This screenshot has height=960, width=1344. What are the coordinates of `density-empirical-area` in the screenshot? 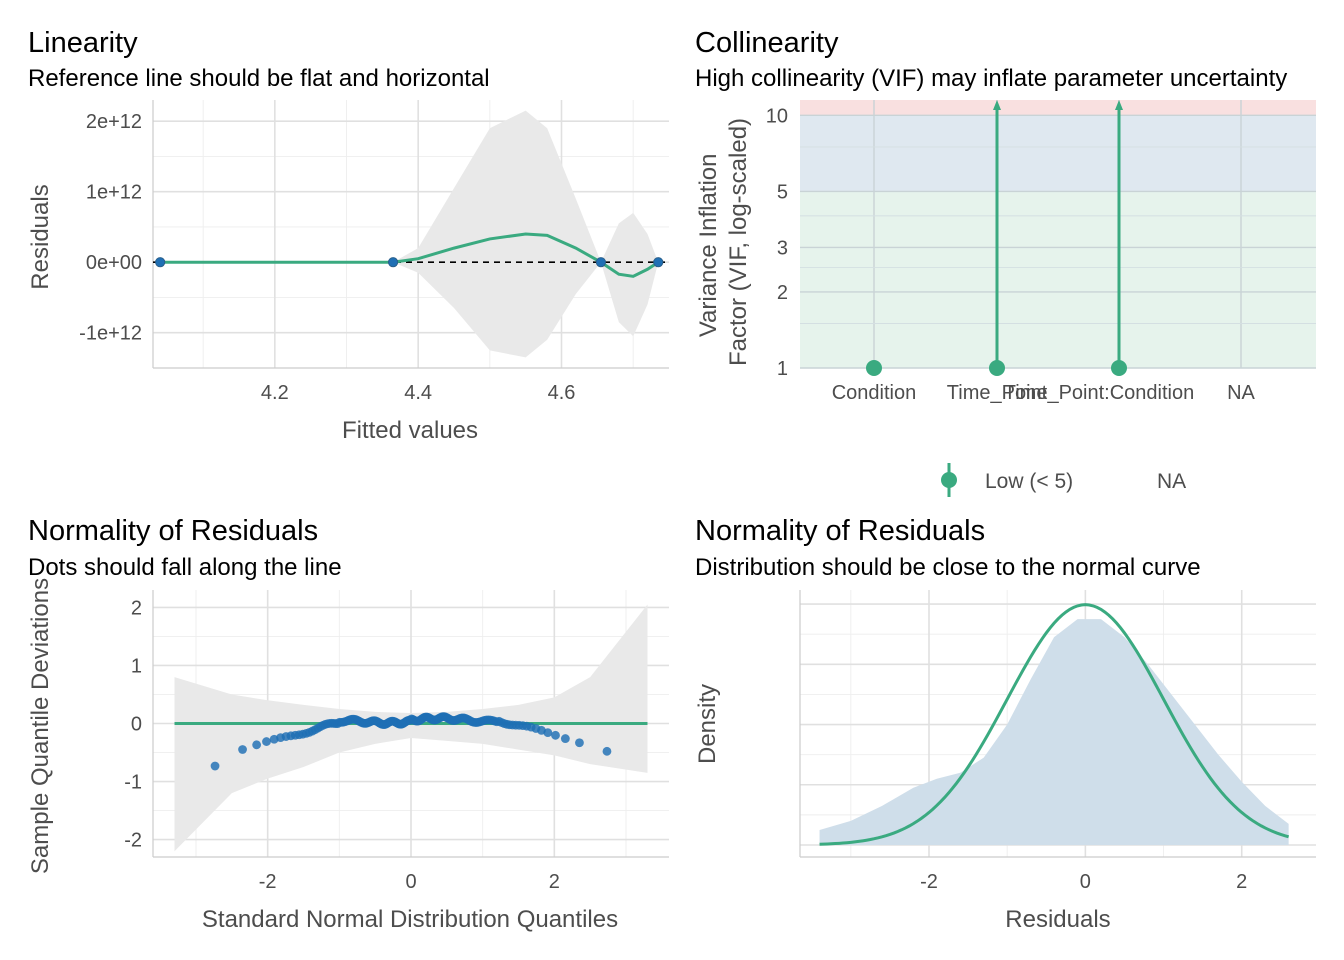 It's located at (1054, 732).